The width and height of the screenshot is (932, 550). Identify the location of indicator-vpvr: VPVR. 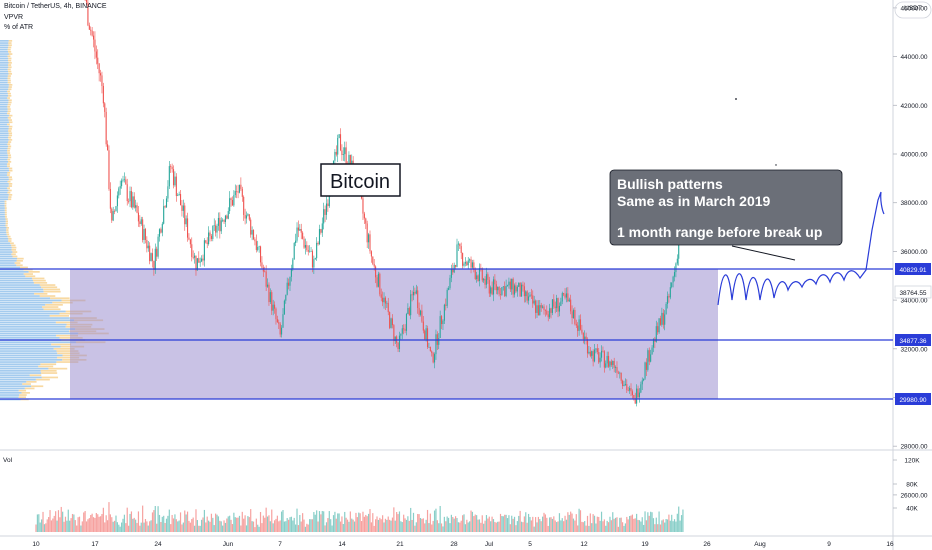
(14, 17).